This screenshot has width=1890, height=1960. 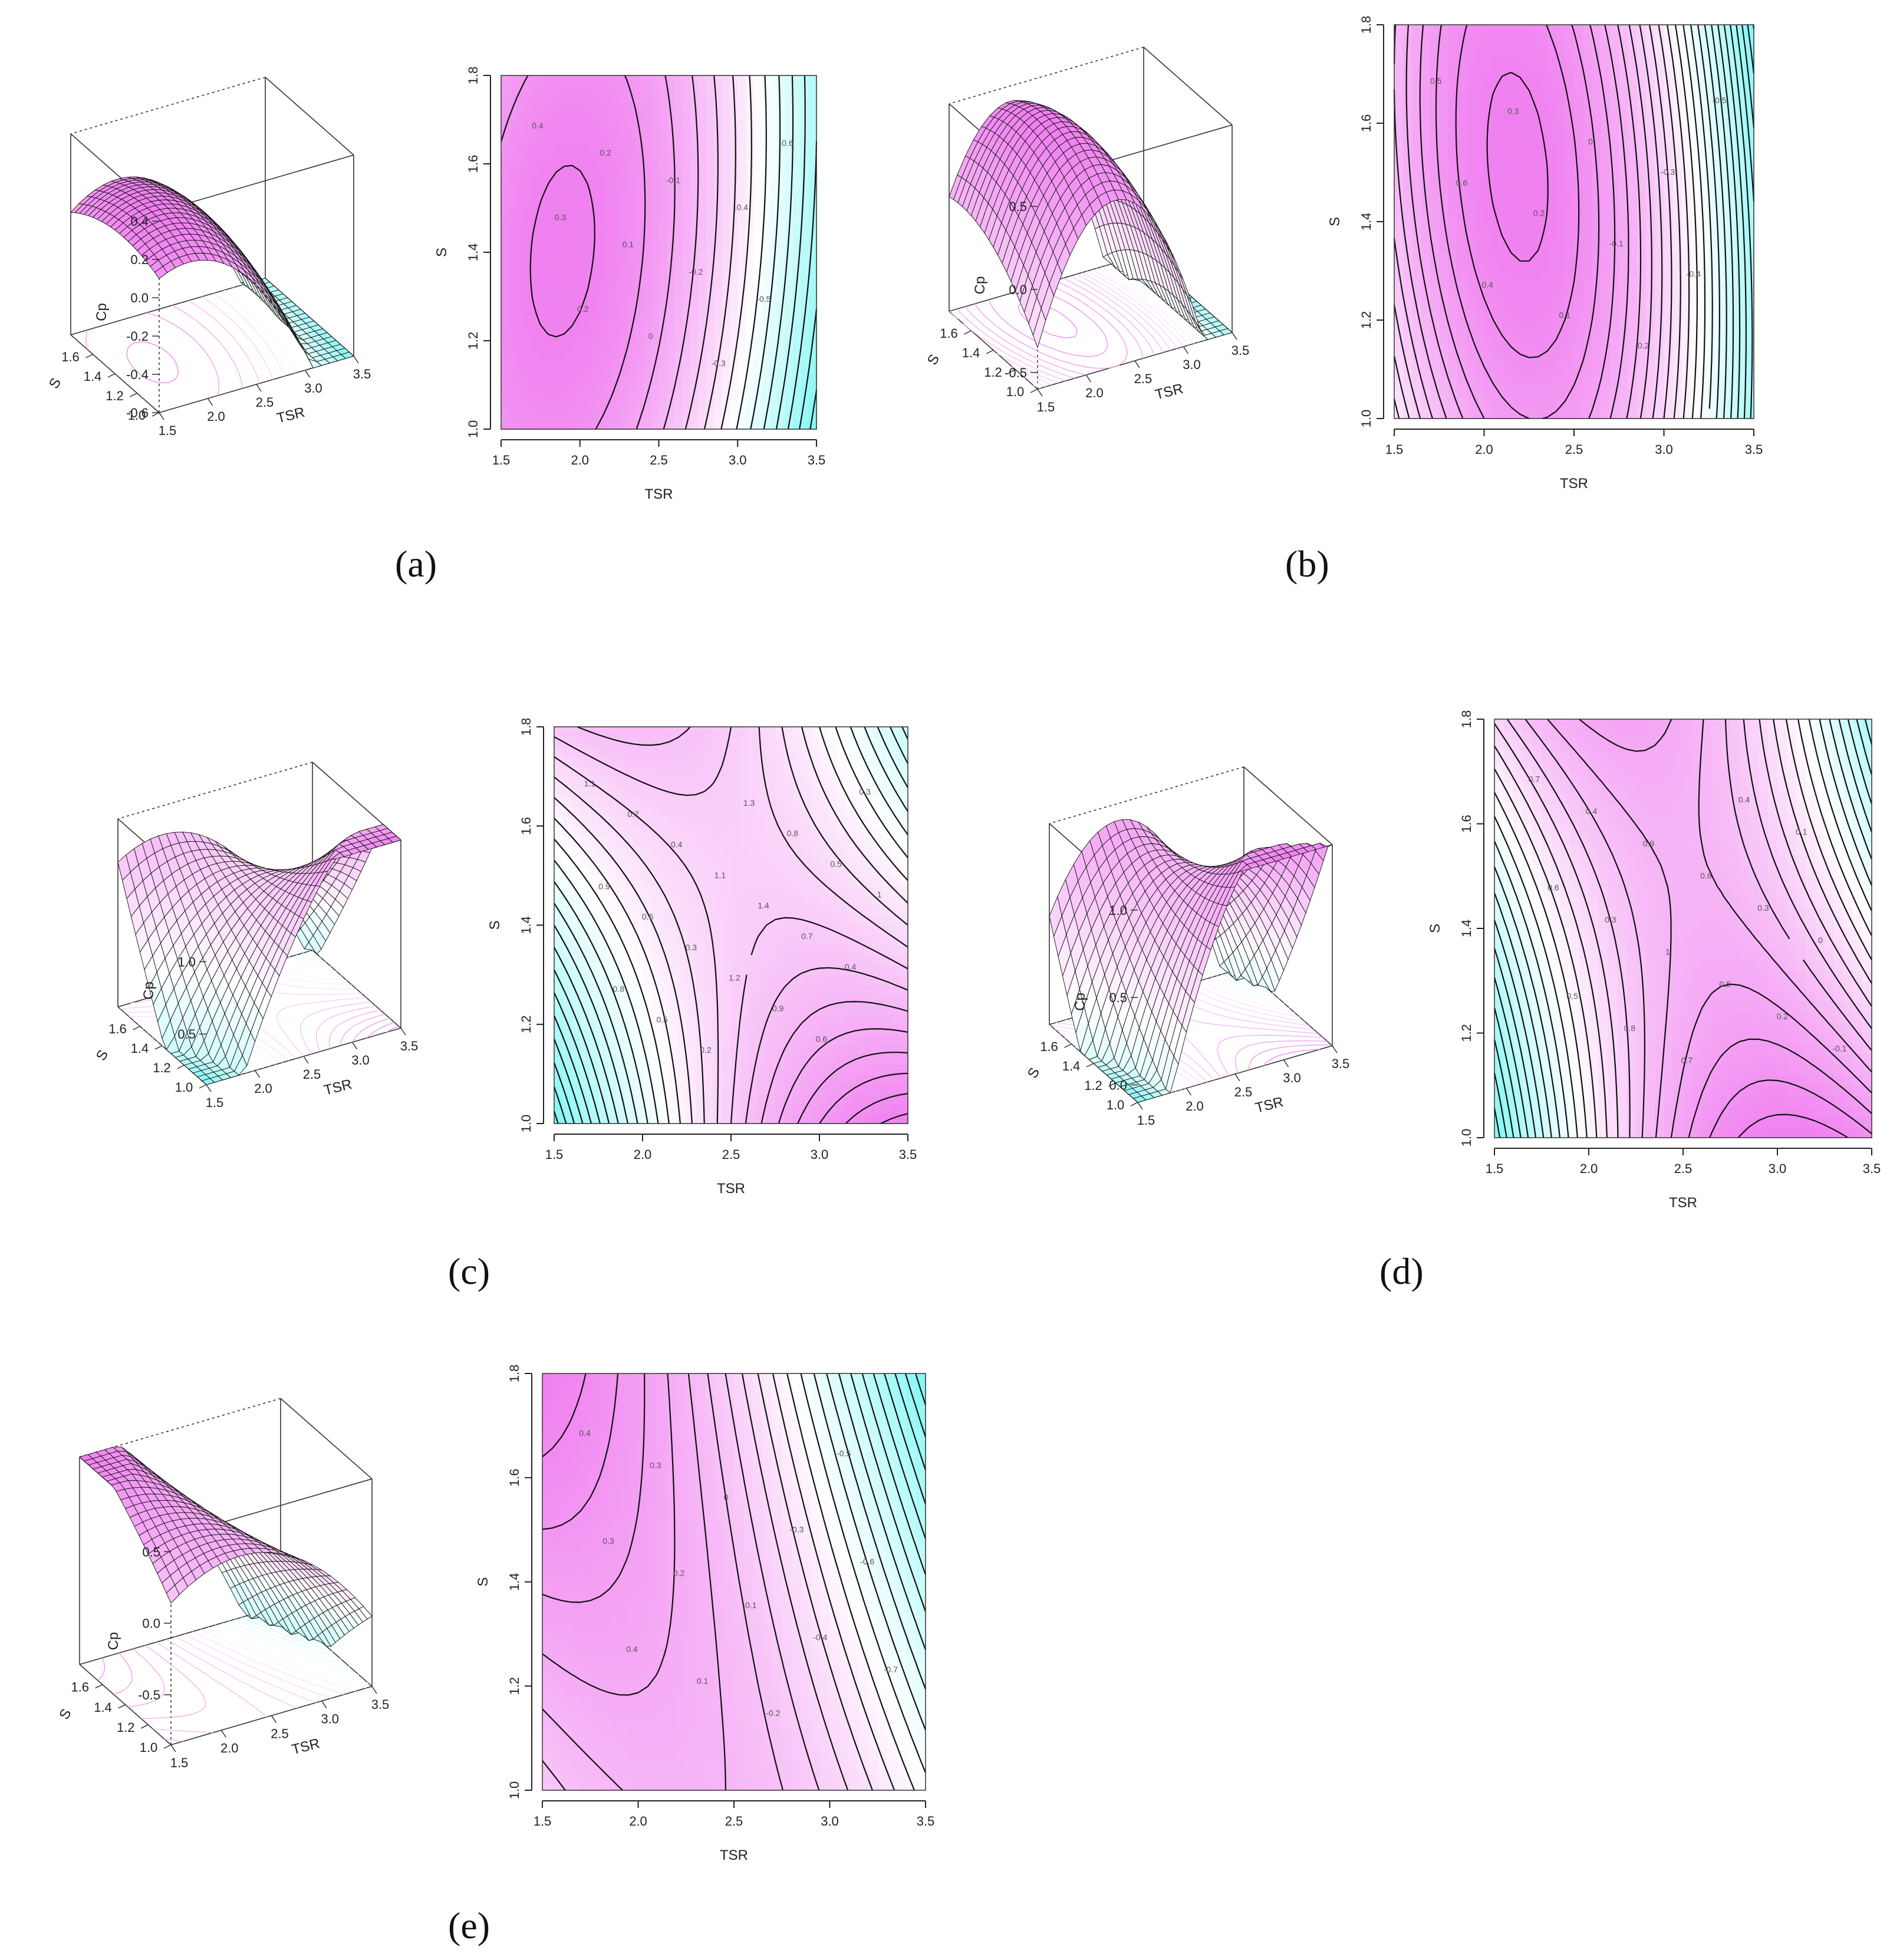 I want to click on base-contour-line, so click(x=152, y=354).